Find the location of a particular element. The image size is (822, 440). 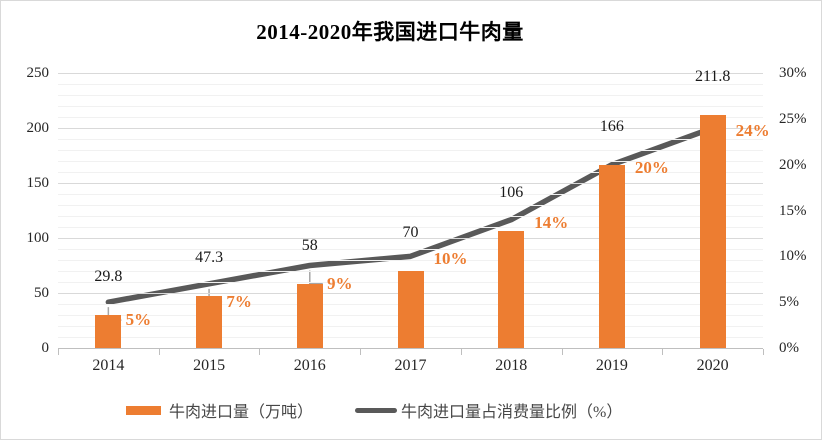

leader-line is located at coordinates (316, 277).